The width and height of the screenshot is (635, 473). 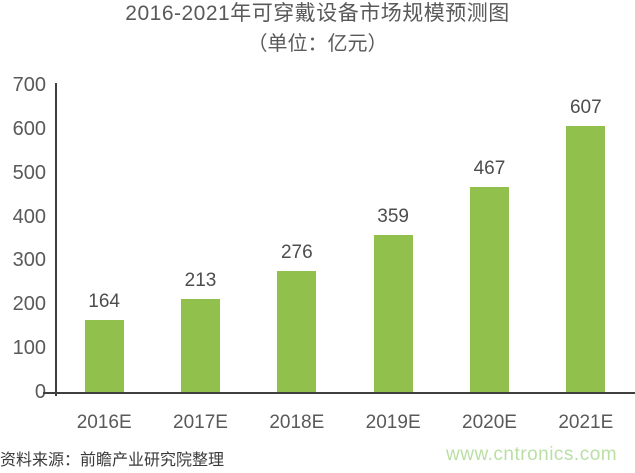 What do you see at coordinates (104, 422) in the screenshot?
I see `x-axis-tick-label: 2016E` at bounding box center [104, 422].